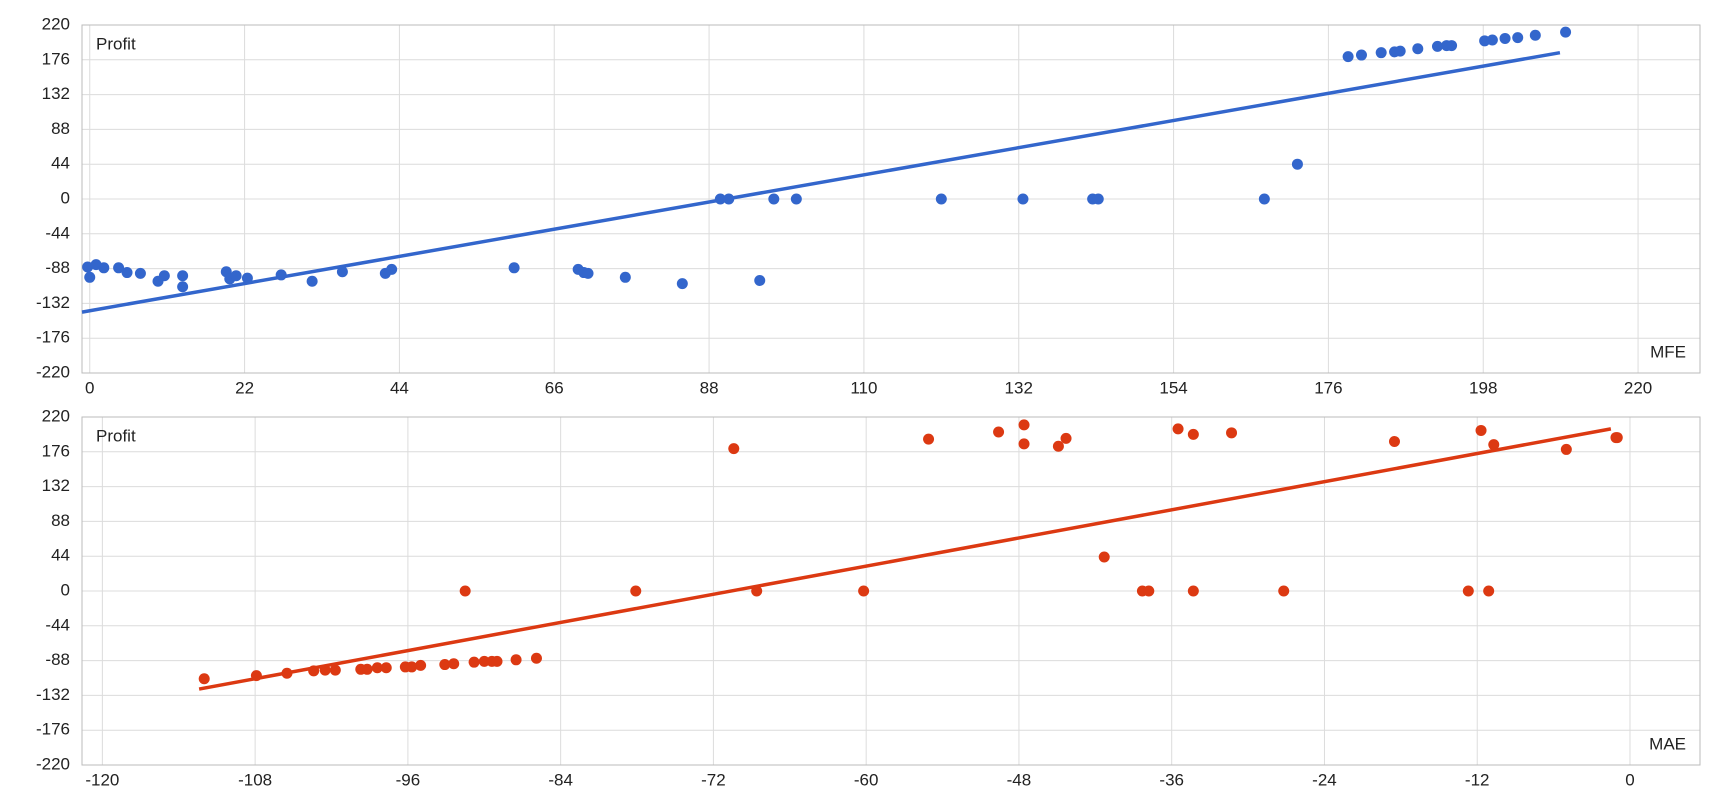 Image resolution: width=1720 pixels, height=800 pixels. Describe the element at coordinates (1173, 387) in the screenshot. I see `x-tick-label: 154` at that location.